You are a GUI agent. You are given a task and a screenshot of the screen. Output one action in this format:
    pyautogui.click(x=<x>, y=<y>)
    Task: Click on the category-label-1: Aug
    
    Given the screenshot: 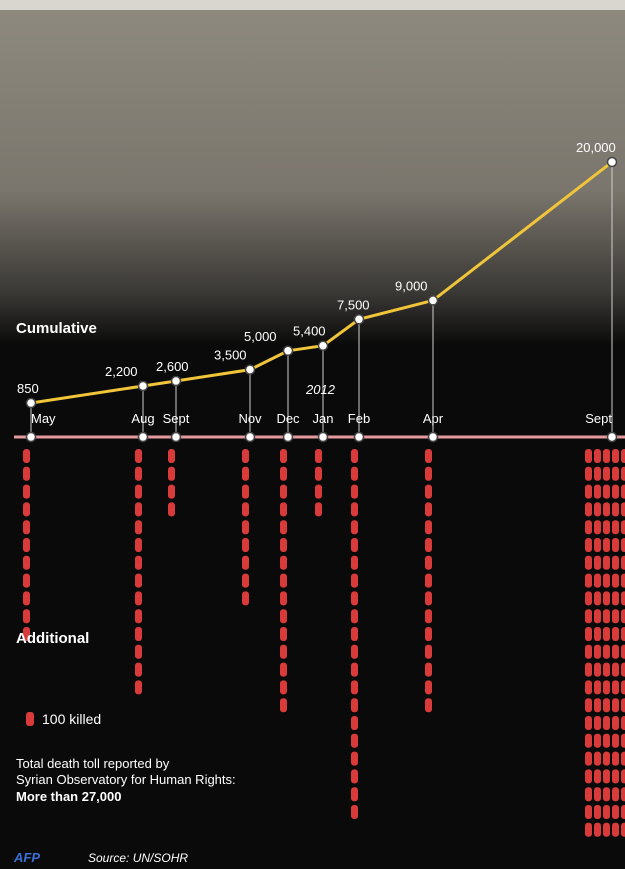 What is the action you would take?
    pyautogui.click(x=142, y=418)
    